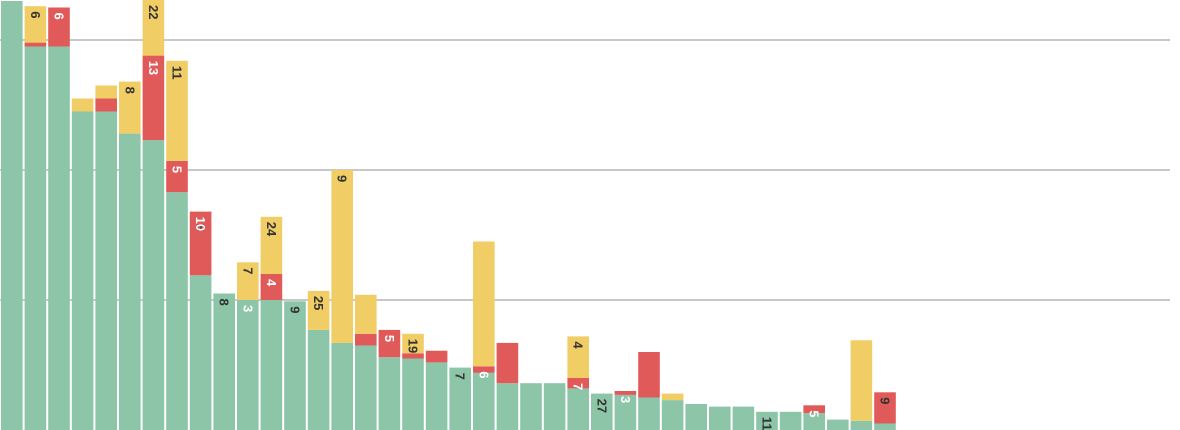 The image size is (1180, 430). I want to click on bar-17-yellow-segment, so click(413, 343).